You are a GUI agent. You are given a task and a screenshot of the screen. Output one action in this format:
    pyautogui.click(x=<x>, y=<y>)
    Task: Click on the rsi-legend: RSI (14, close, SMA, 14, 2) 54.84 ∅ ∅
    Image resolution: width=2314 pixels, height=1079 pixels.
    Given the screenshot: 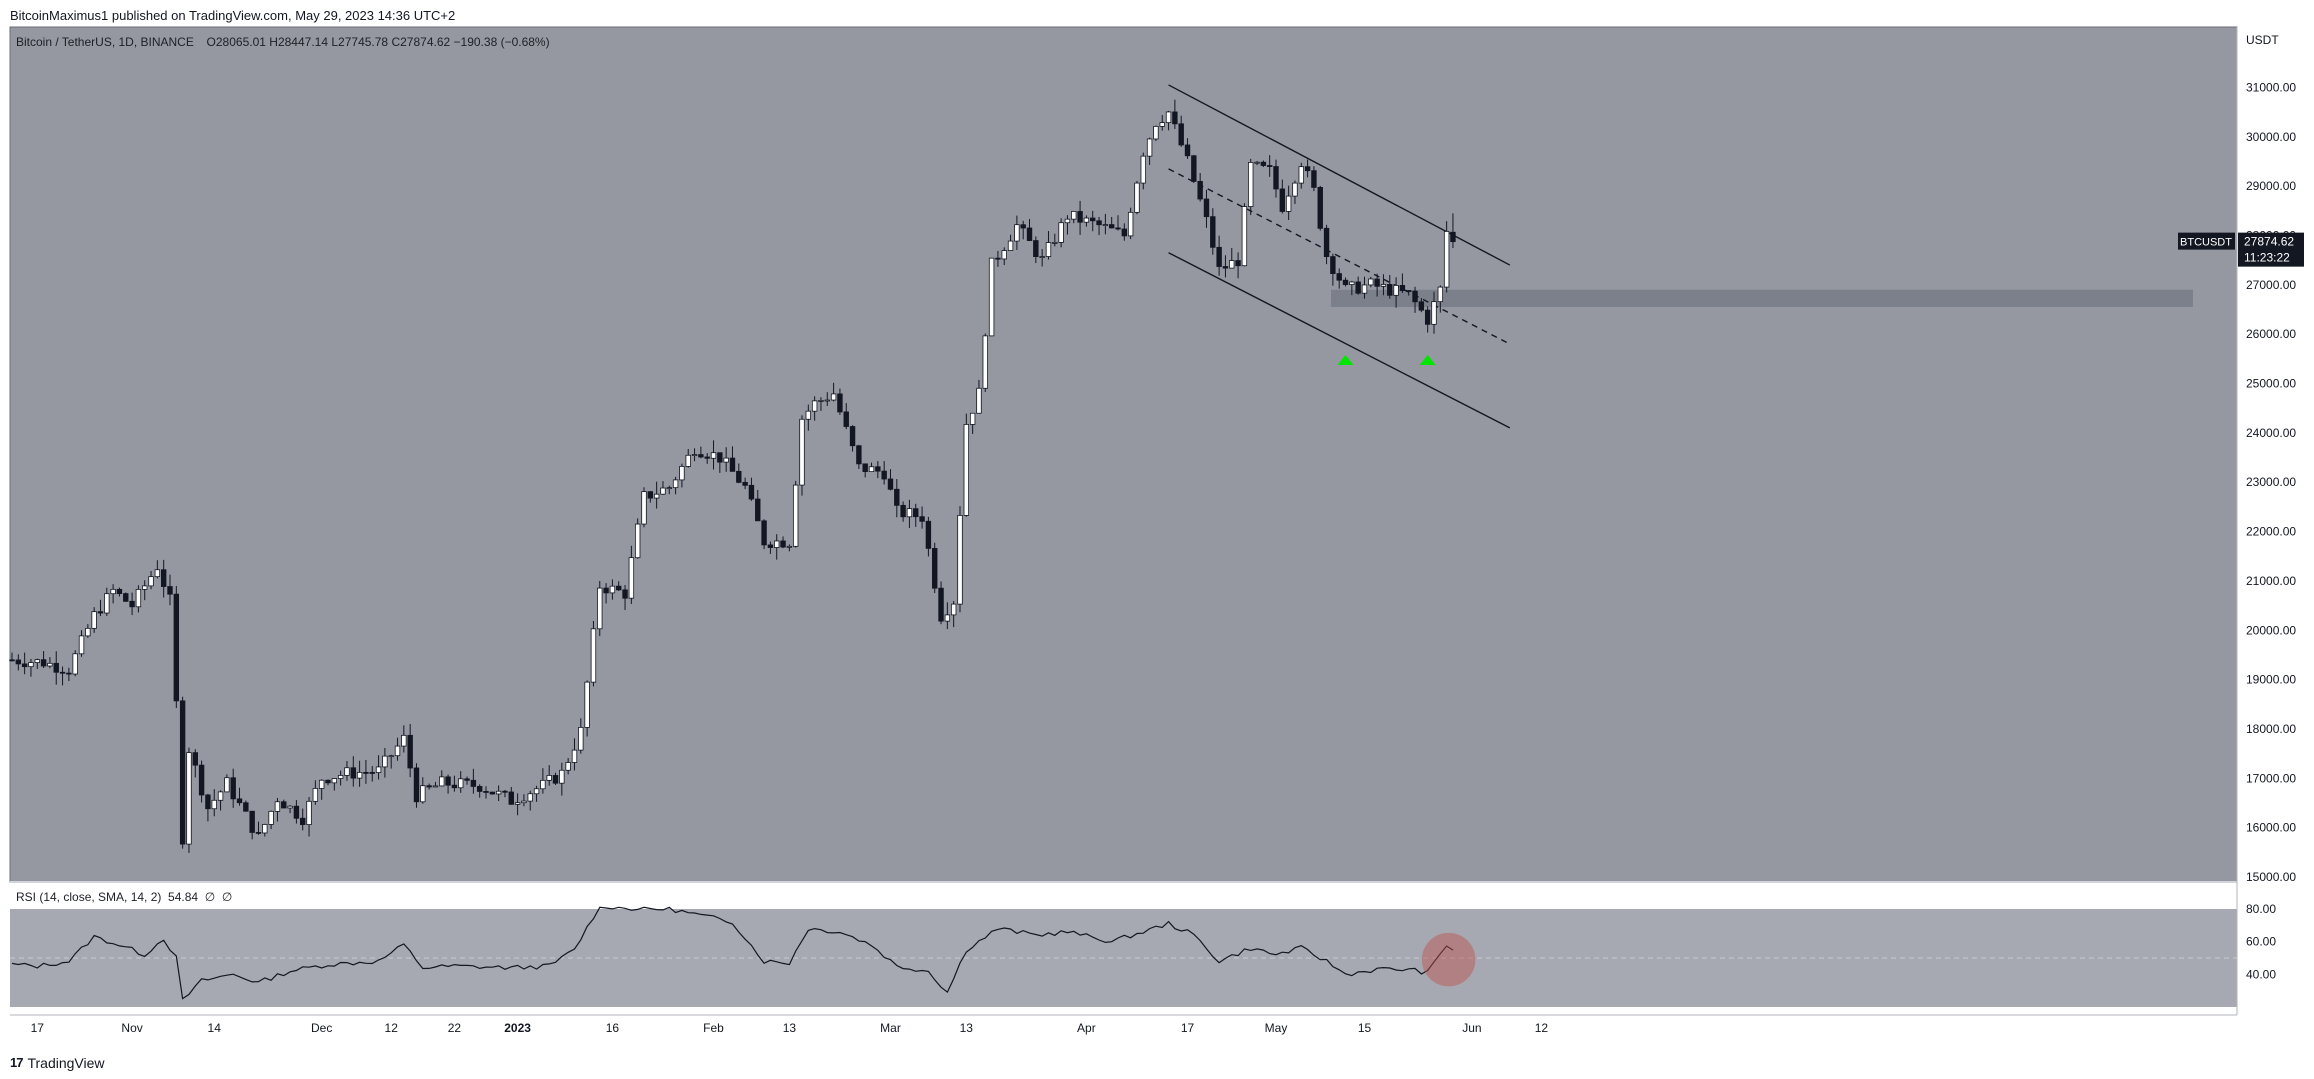 What is the action you would take?
    pyautogui.click(x=124, y=897)
    